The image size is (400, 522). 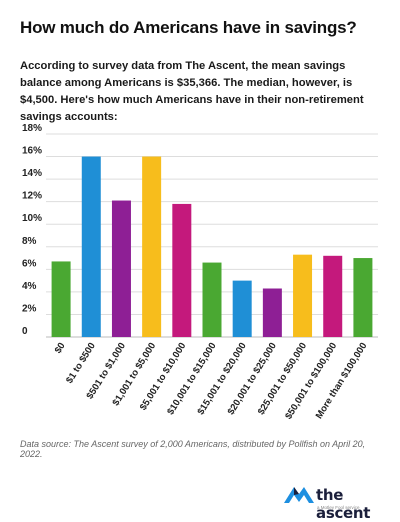 What do you see at coordinates (29, 286) in the screenshot?
I see `y-tick-label: 4%` at bounding box center [29, 286].